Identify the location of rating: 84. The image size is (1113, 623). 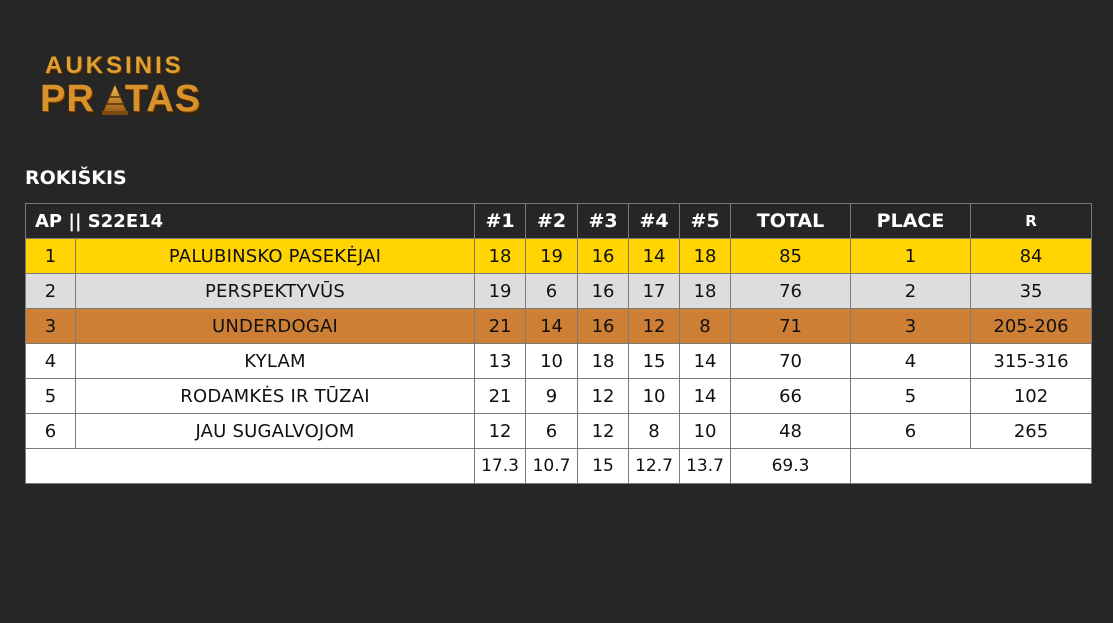
(1031, 256).